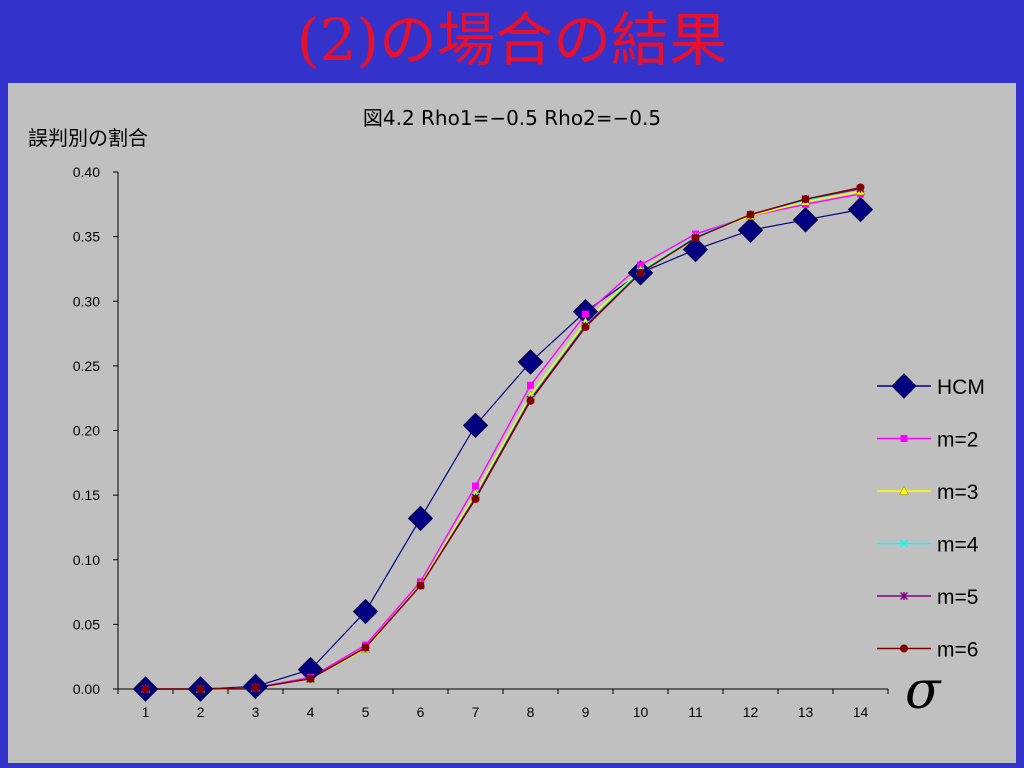 The height and width of the screenshot is (768, 1024). Describe the element at coordinates (86, 237) in the screenshot. I see `y-tick-label: 0.35` at that location.